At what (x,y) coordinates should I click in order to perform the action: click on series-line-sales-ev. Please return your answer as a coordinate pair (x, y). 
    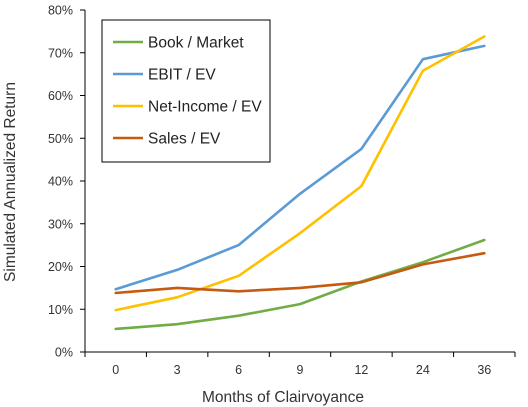
    Looking at the image, I should click on (300, 273).